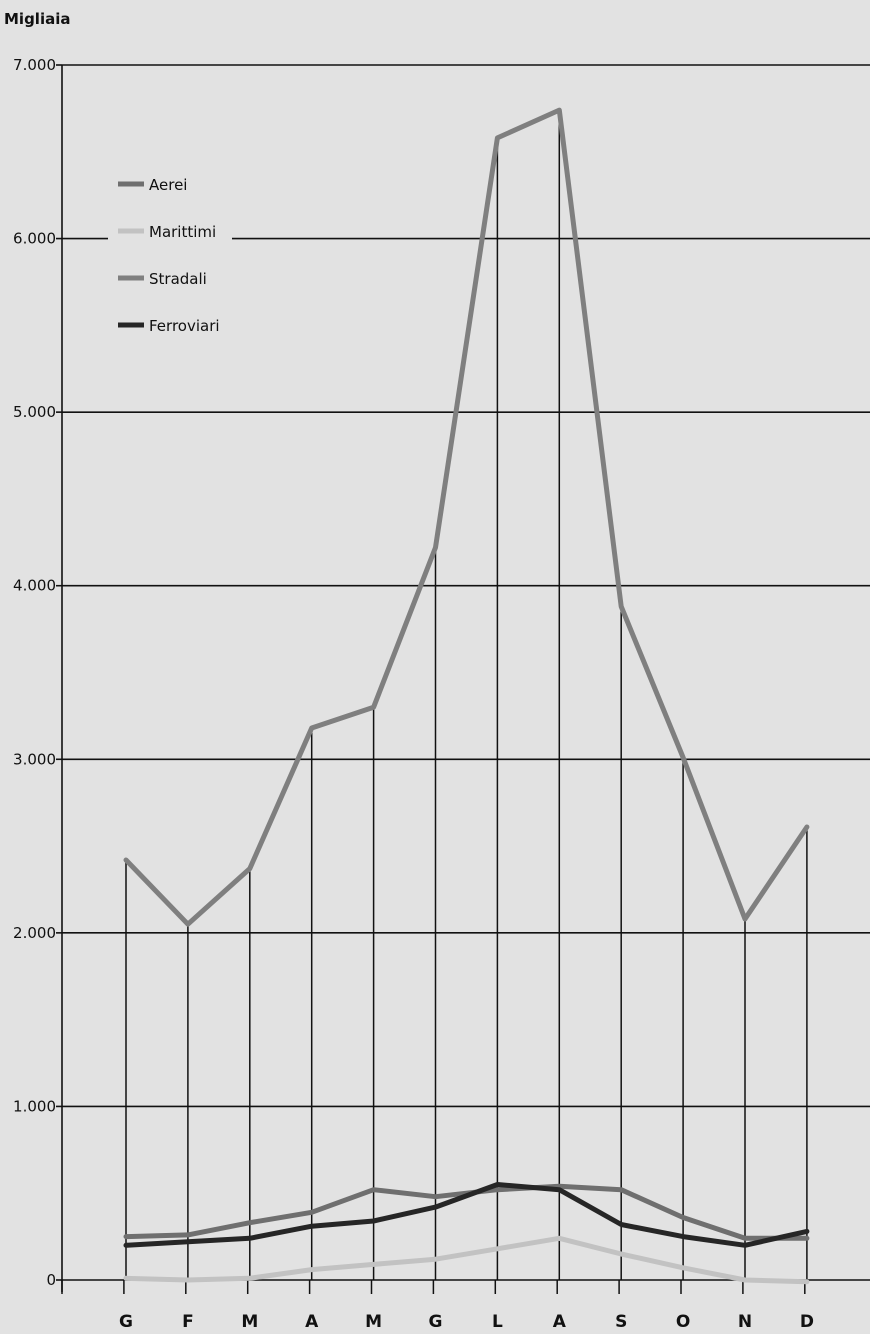 This screenshot has height=1334, width=870. I want to click on legend-label: Aerei, so click(168, 185).